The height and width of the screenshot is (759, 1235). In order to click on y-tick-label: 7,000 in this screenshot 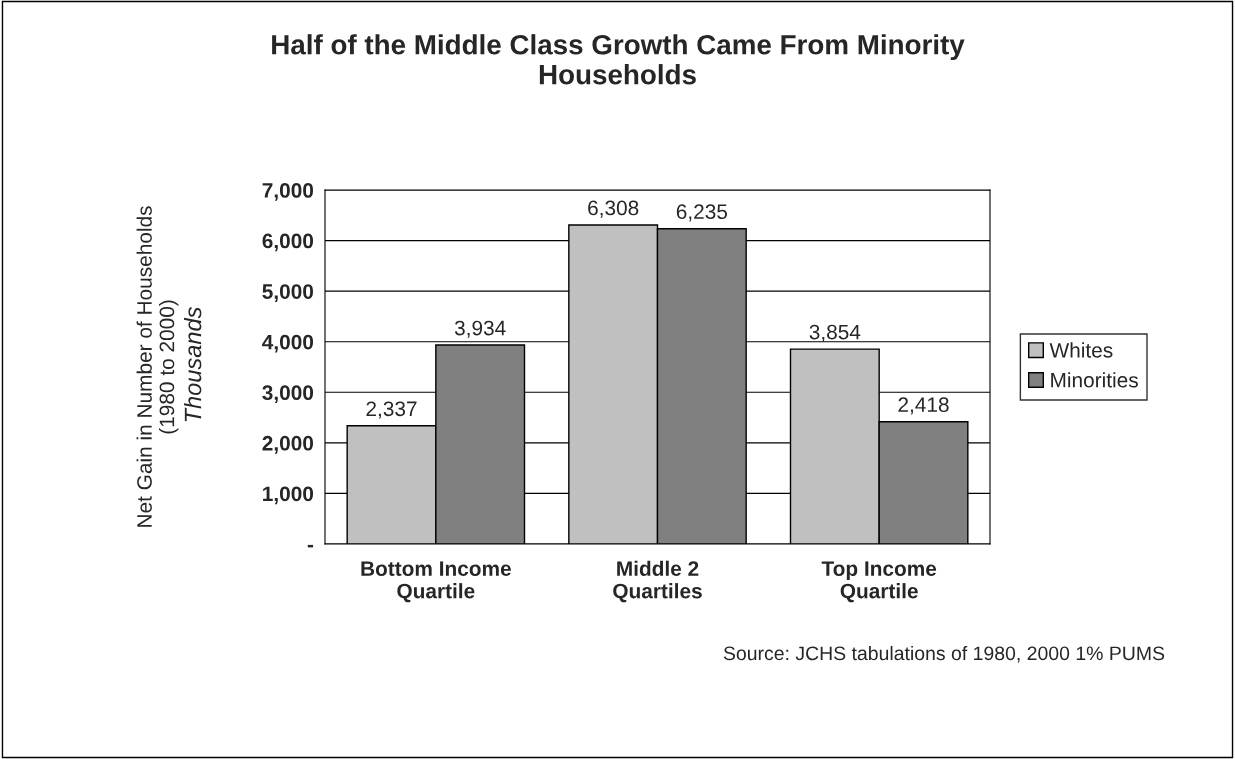, I will do `click(288, 192)`.